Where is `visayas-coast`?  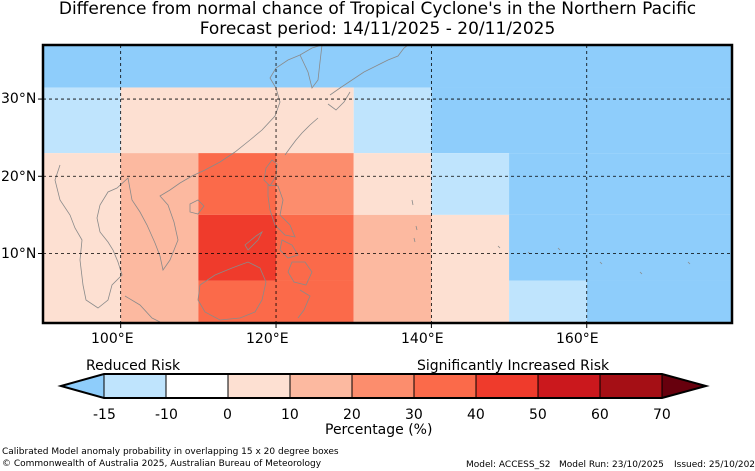
visayas-coast is located at coordinates (289, 249).